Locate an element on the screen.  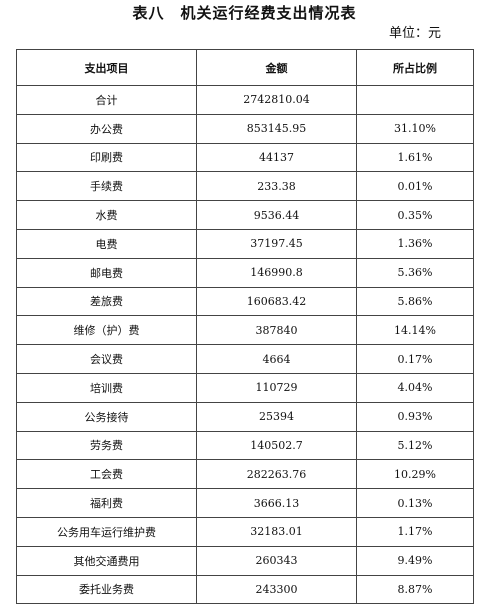
expense-item-cell: 培训费 is located at coordinates (106, 387).